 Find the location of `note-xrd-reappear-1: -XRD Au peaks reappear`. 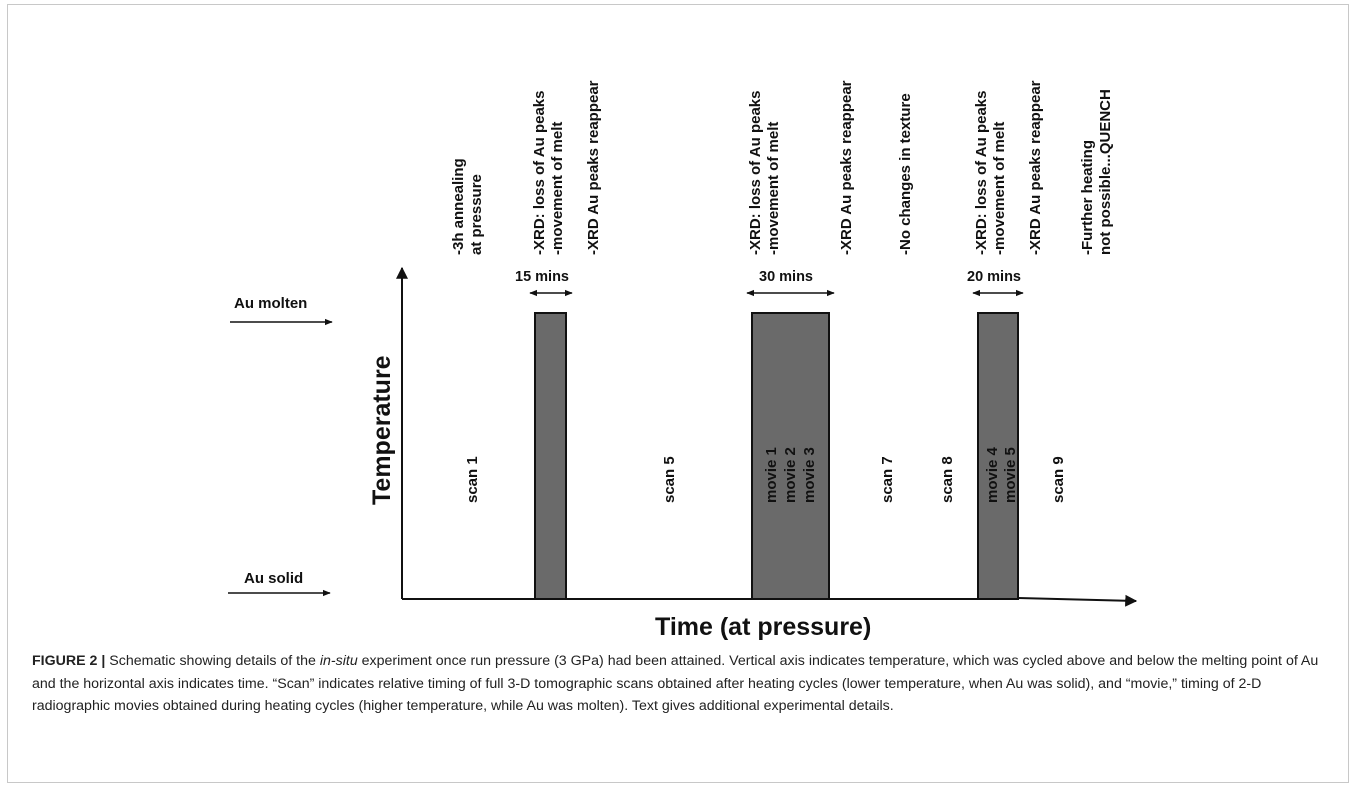

note-xrd-reappear-1: -XRD Au peaks reappear is located at coordinates (593, 167).